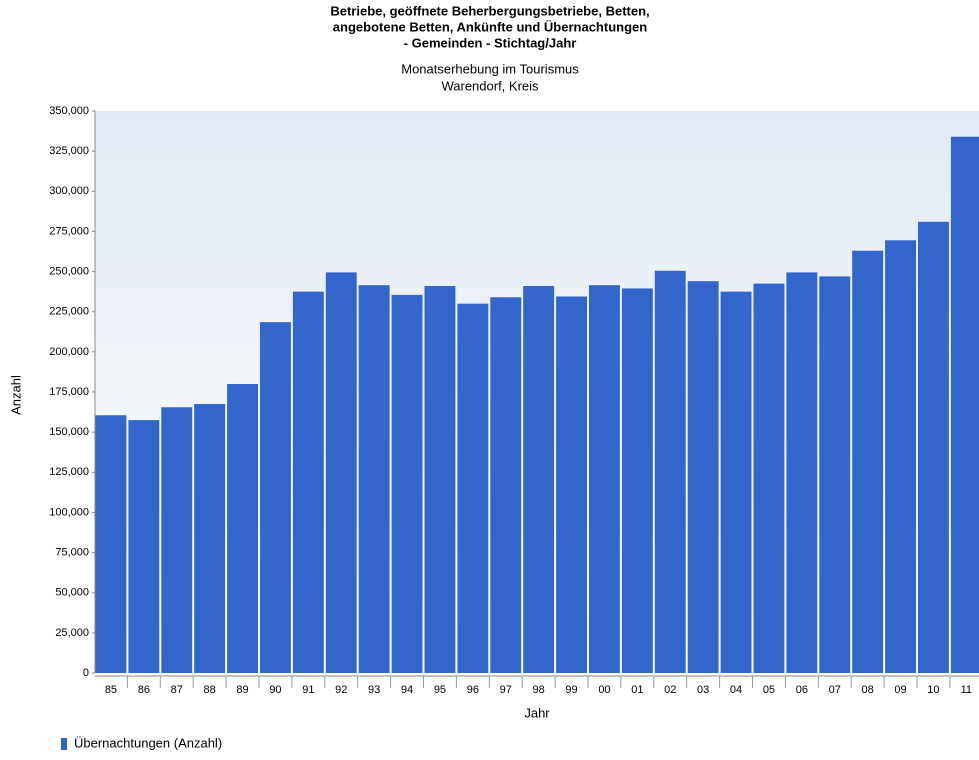 The width and height of the screenshot is (979, 760). I want to click on x-tick-label: 86, so click(144, 690).